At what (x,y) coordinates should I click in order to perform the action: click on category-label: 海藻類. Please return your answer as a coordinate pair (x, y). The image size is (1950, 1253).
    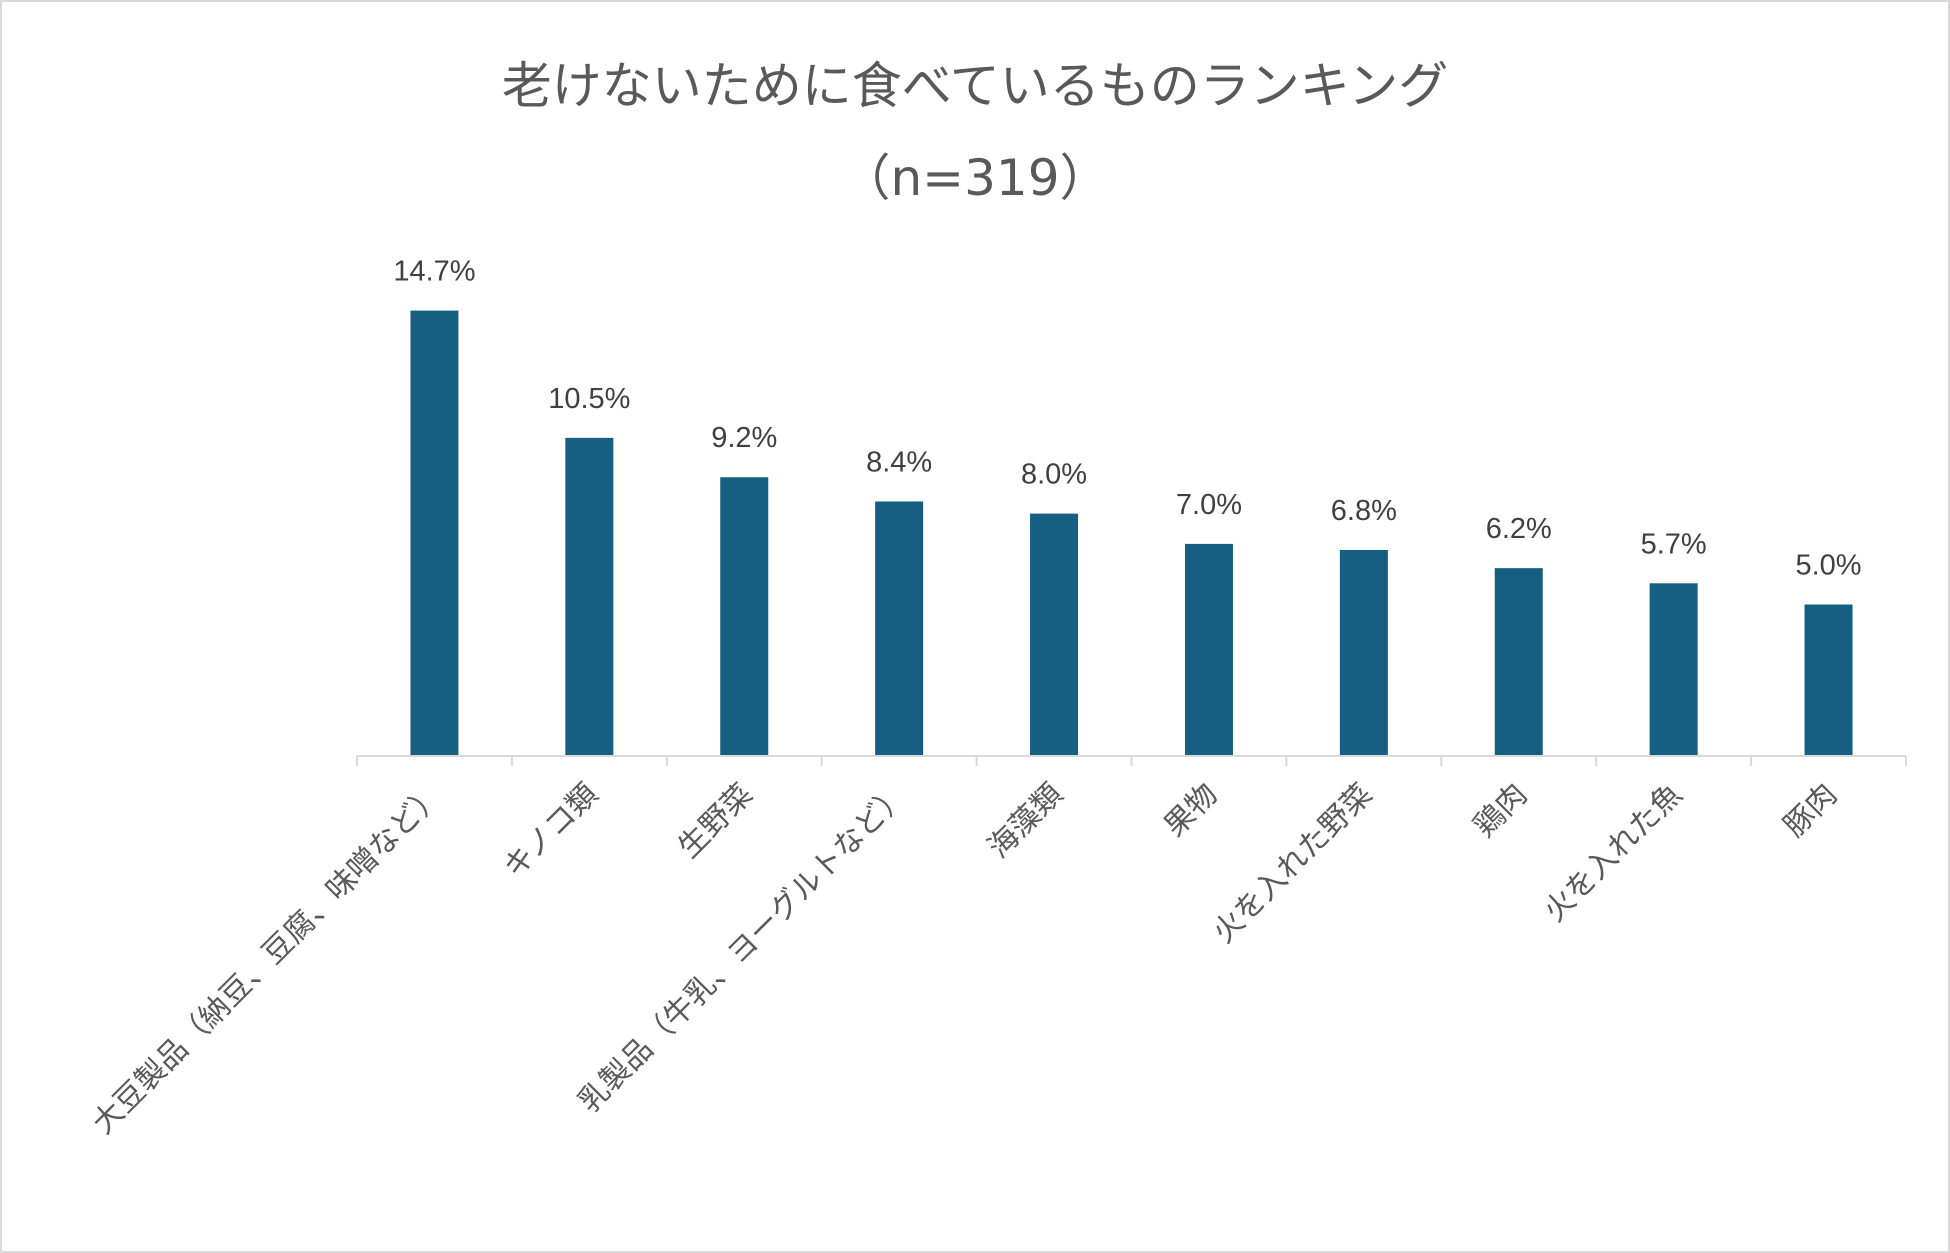
    Looking at the image, I should click on (1025, 821).